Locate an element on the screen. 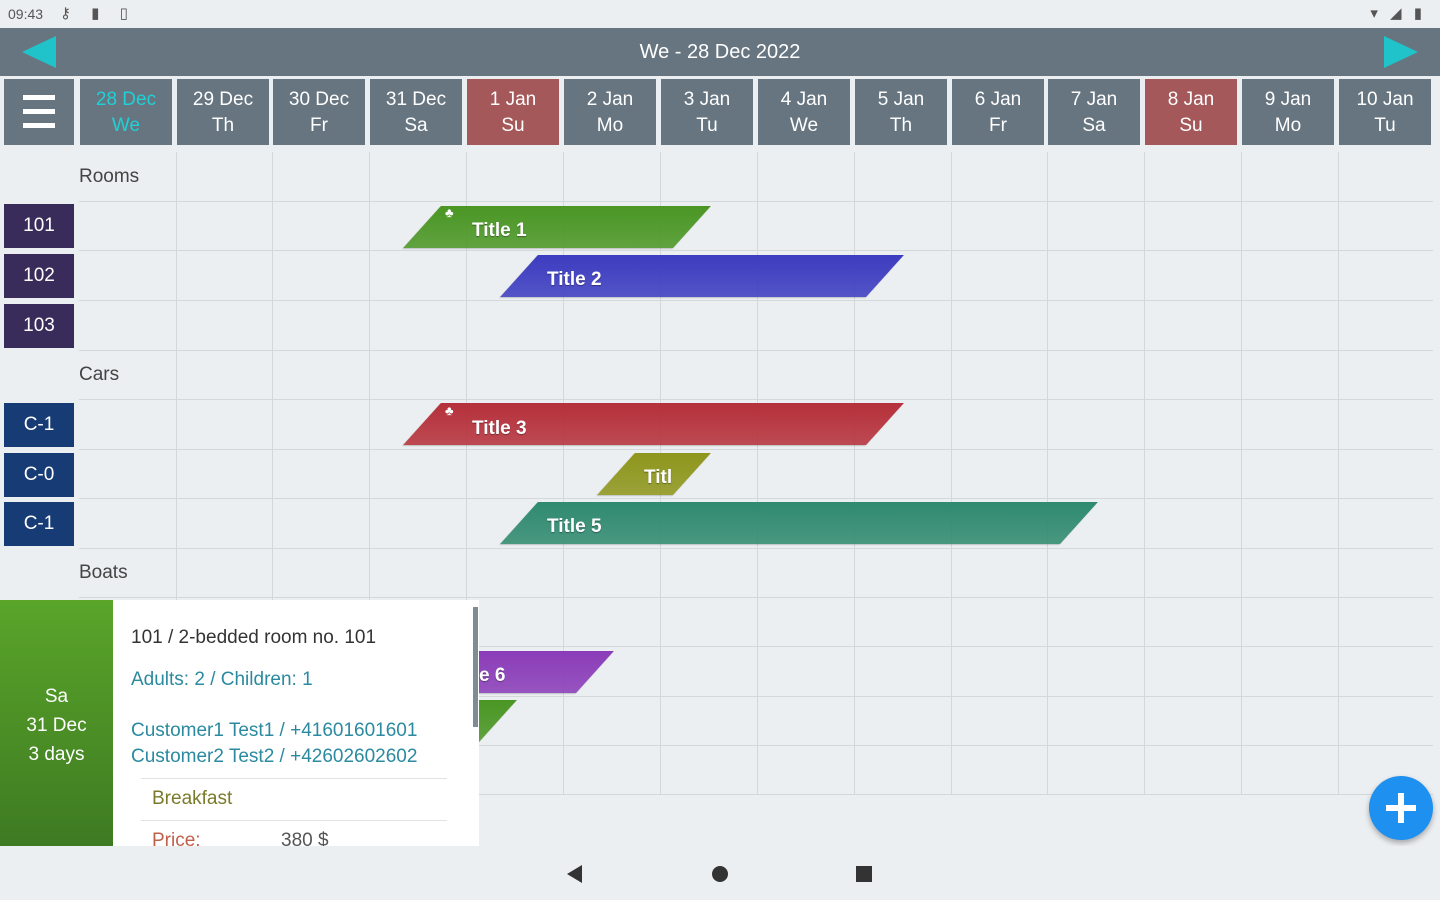  row-label-room-103: 103 is located at coordinates (39, 326).